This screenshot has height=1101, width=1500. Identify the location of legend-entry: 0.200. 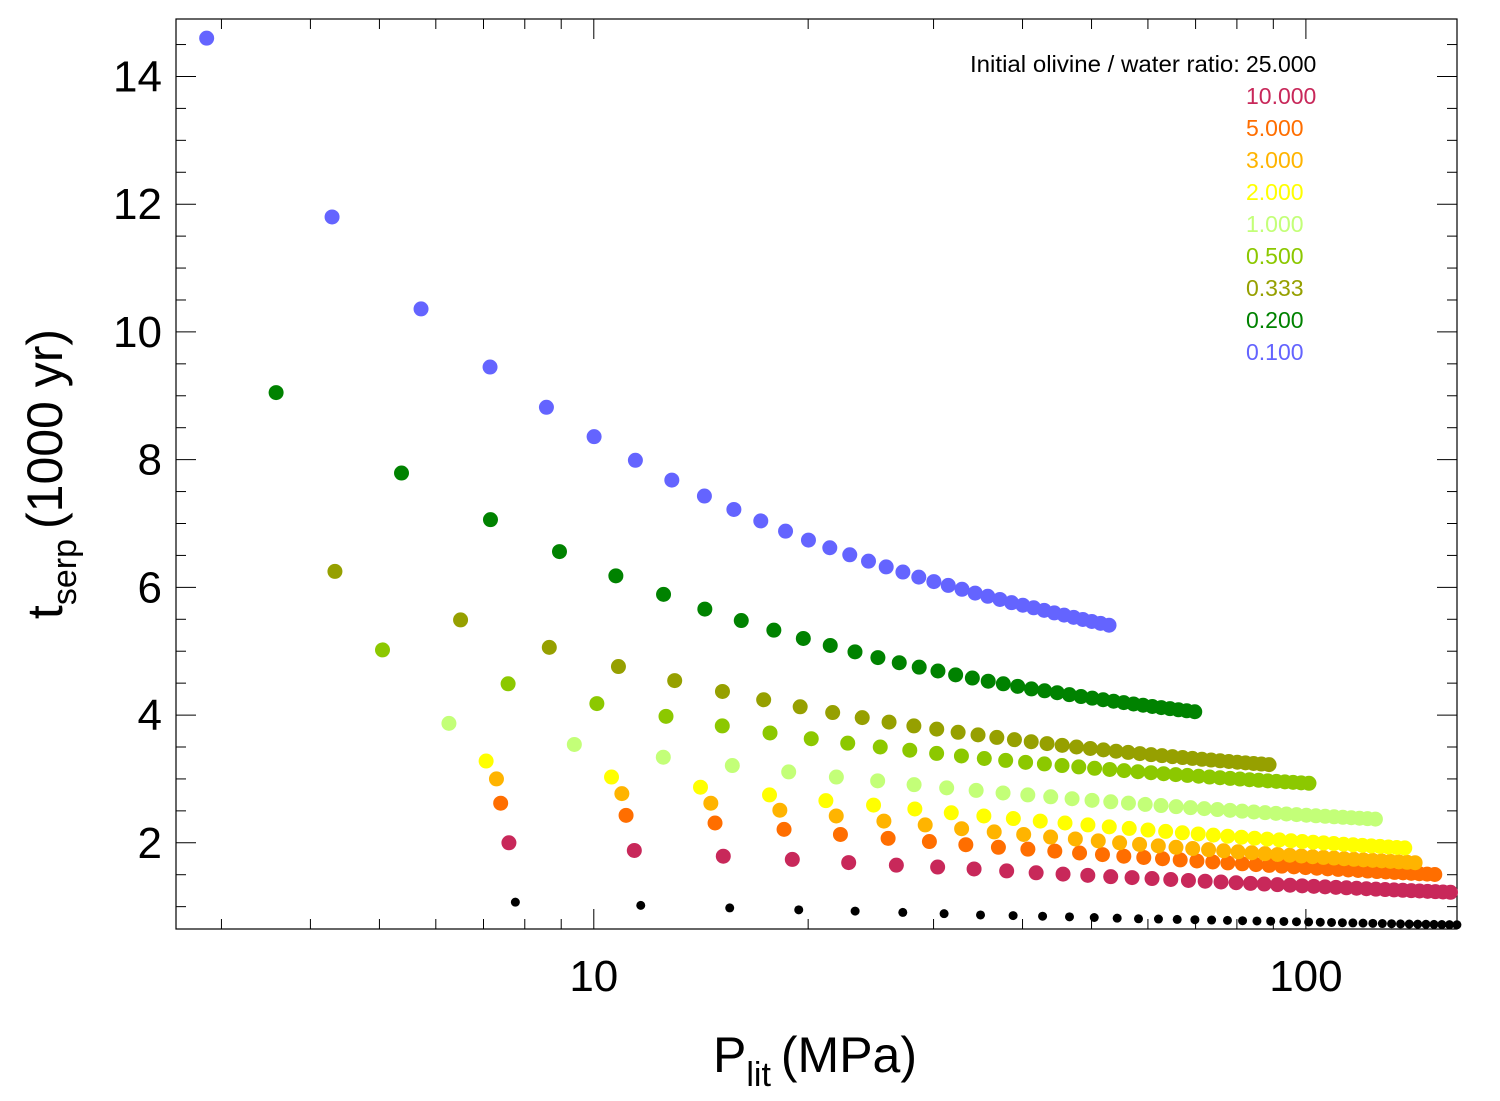
(1275, 320).